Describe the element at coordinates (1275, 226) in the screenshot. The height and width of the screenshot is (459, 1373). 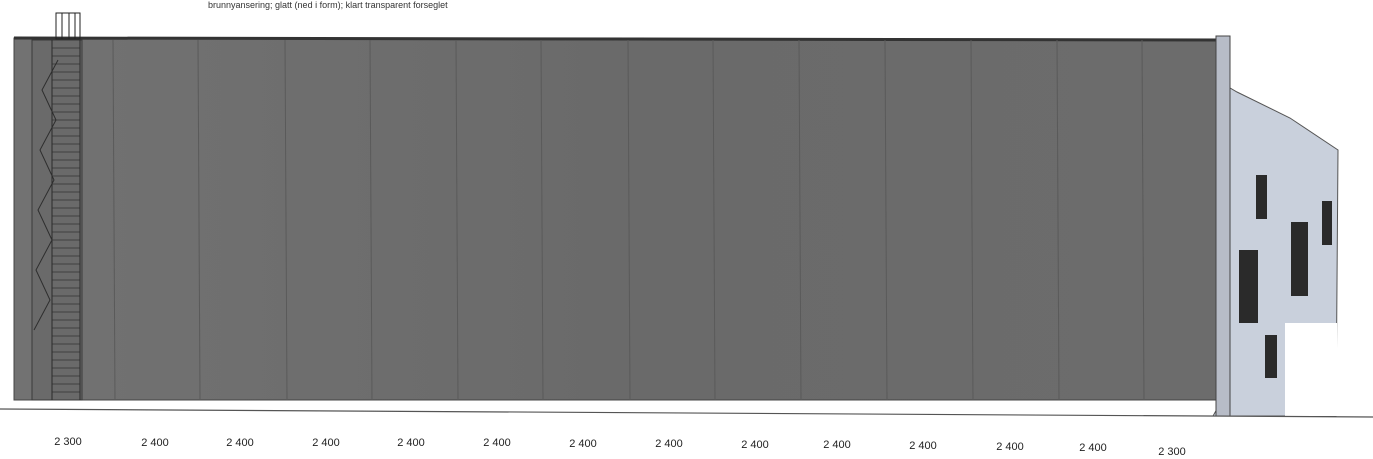
I see `annex-building` at that location.